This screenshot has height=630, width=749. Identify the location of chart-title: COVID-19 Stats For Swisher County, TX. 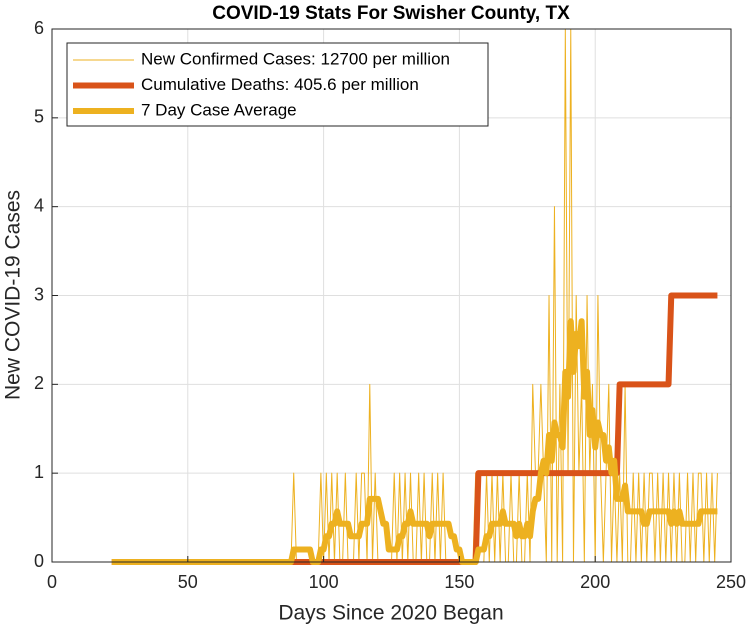
(391, 13).